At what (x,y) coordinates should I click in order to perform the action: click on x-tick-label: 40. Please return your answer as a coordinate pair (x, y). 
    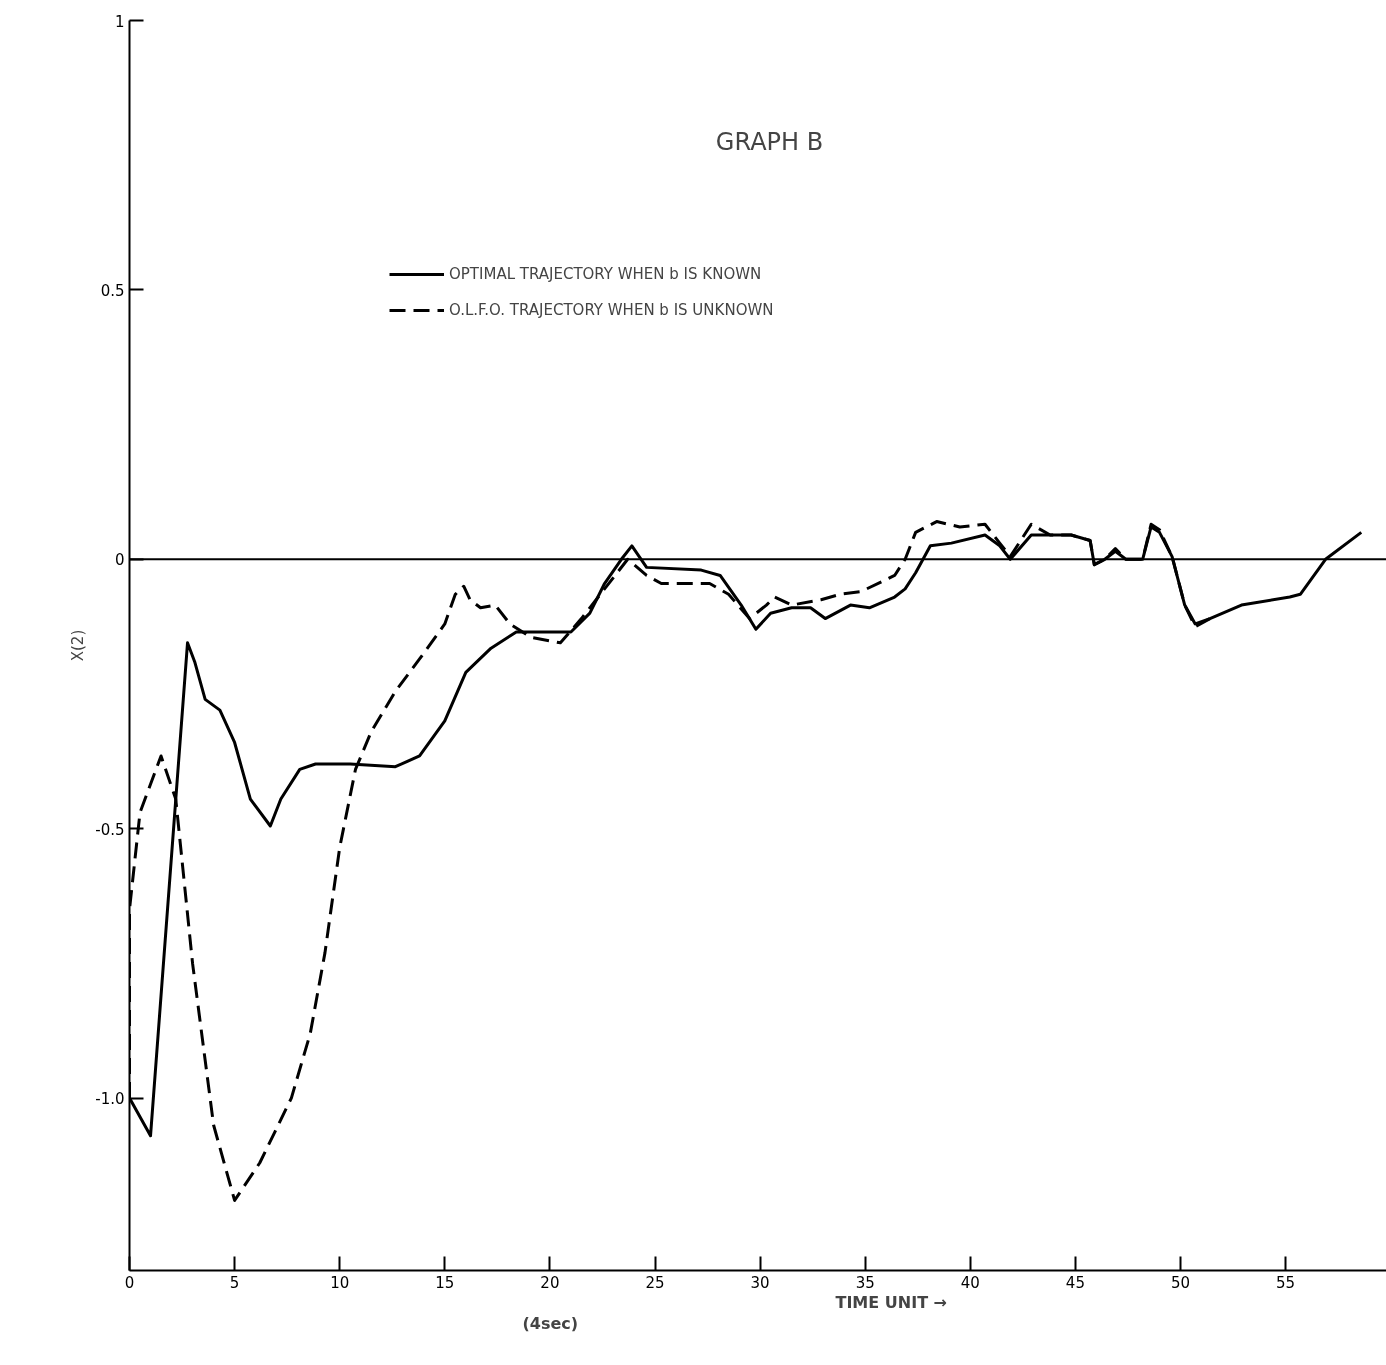
    Looking at the image, I should click on (970, 1282).